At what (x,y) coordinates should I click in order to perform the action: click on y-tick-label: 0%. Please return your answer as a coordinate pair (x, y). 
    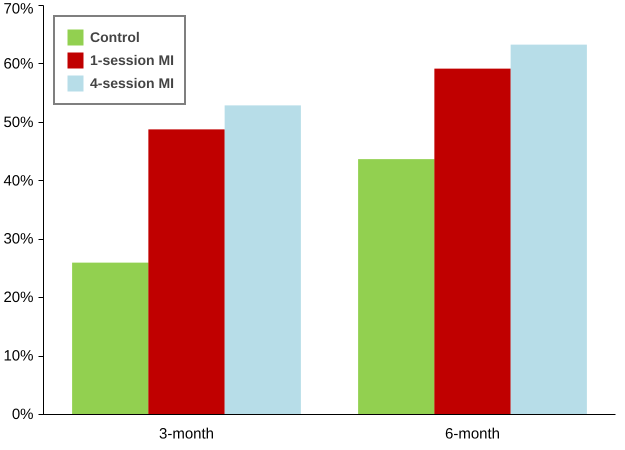
    Looking at the image, I should click on (23, 414).